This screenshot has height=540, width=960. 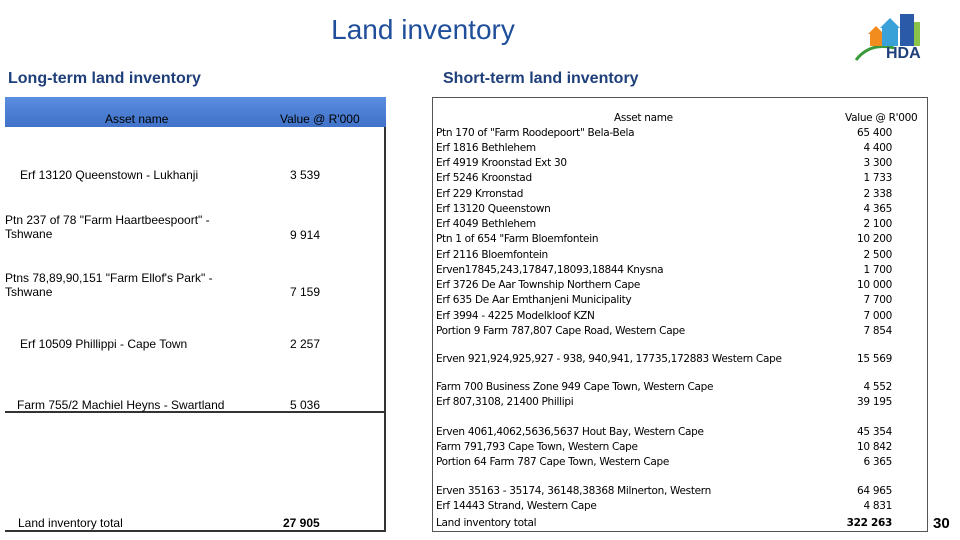 I want to click on asset-name: Farm 755/2 Machiel Heyns - Swartland, so click(x=121, y=405).